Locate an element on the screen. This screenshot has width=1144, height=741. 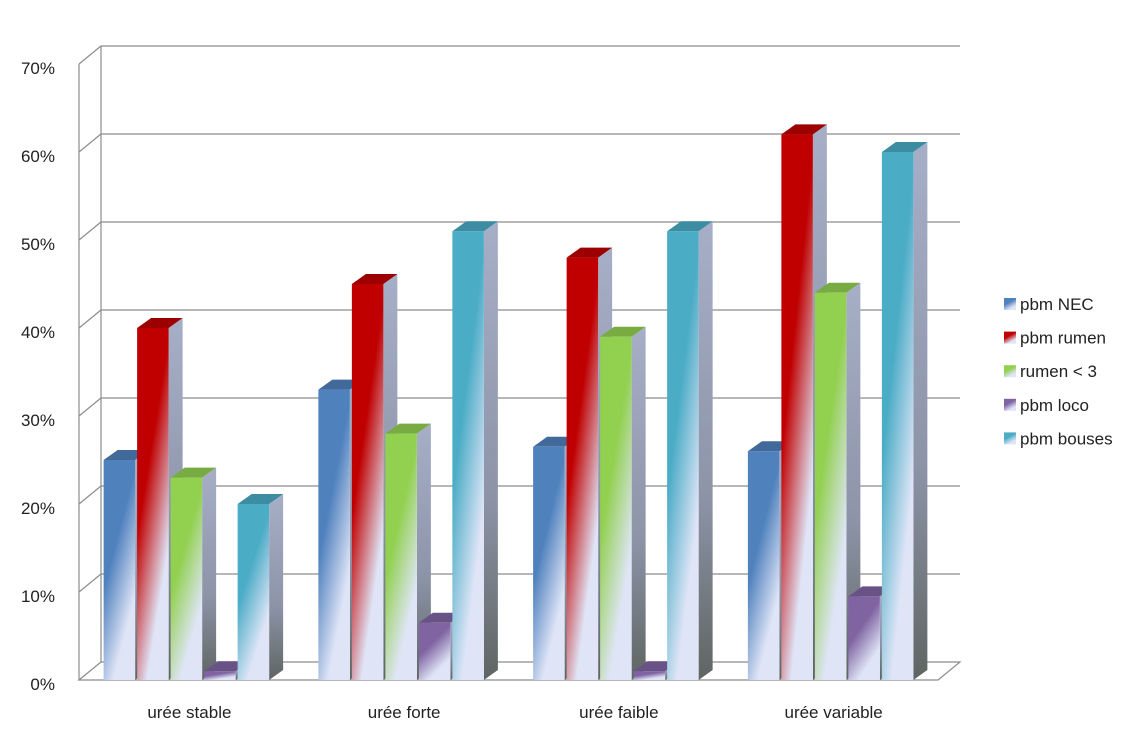
y-tick-label: 10% is located at coordinates (38, 596).